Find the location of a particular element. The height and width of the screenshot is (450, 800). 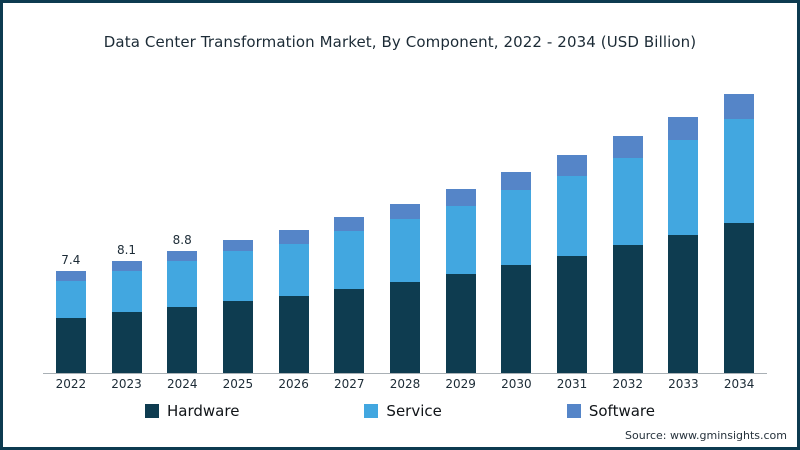

bar-group: 7.4 is located at coordinates (71, 227).